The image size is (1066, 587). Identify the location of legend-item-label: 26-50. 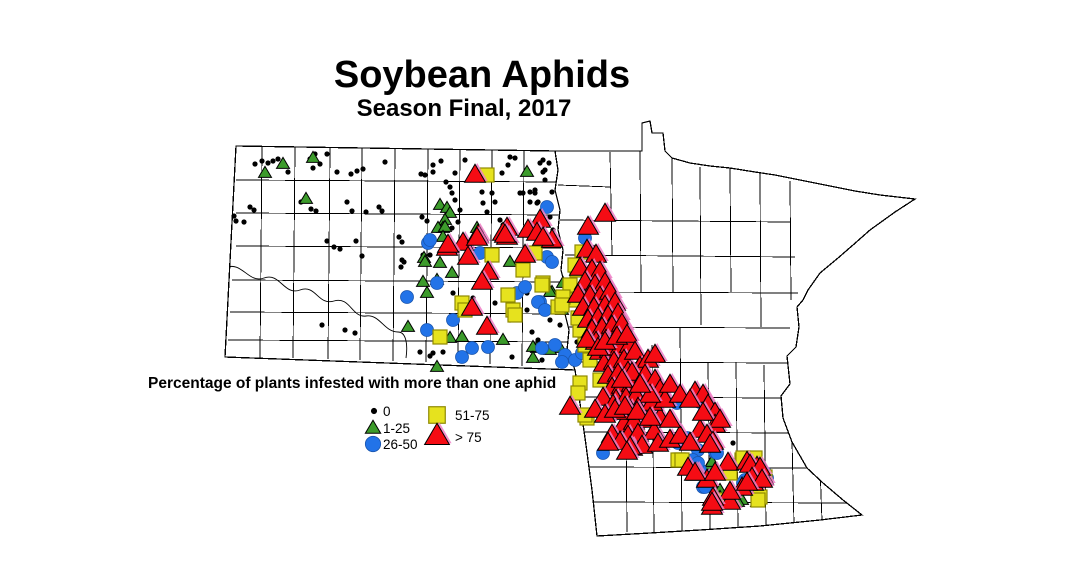
(400, 444).